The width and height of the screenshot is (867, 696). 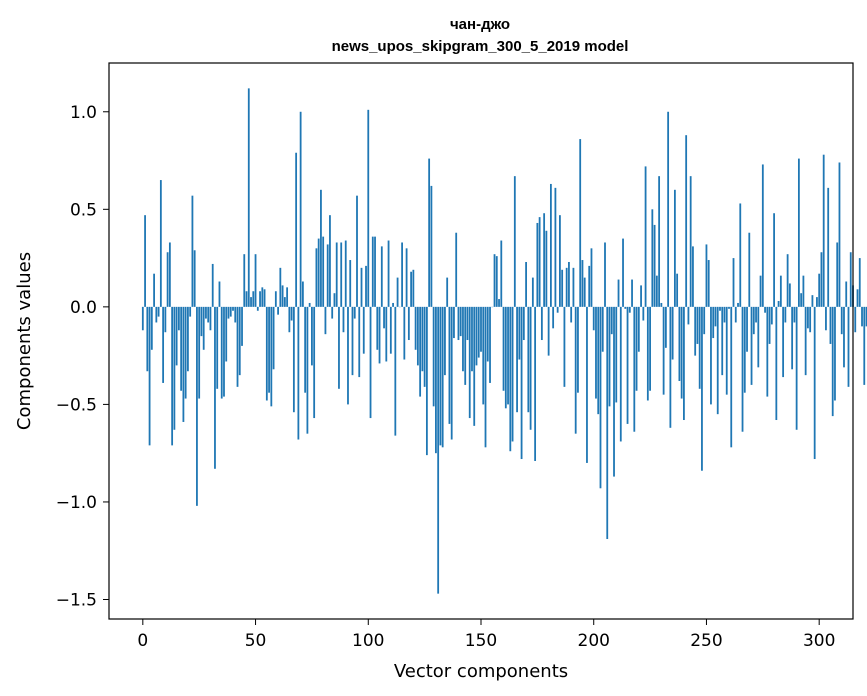 I want to click on x-tick-label: 0, so click(x=142, y=641).